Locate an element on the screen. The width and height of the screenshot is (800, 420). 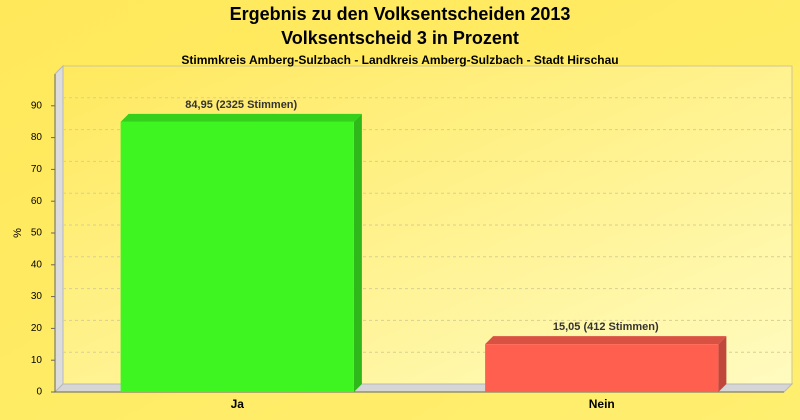
side-wall is located at coordinates (59, 229).